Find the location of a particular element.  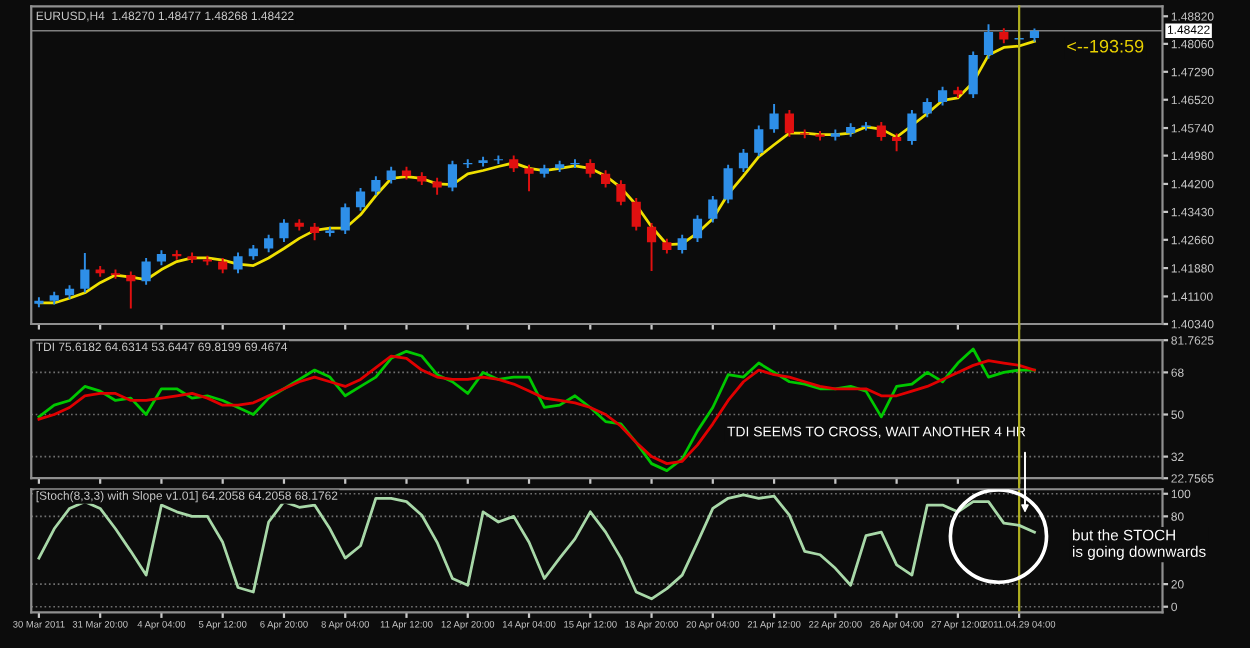

line-series is located at coordinates (536, 547).